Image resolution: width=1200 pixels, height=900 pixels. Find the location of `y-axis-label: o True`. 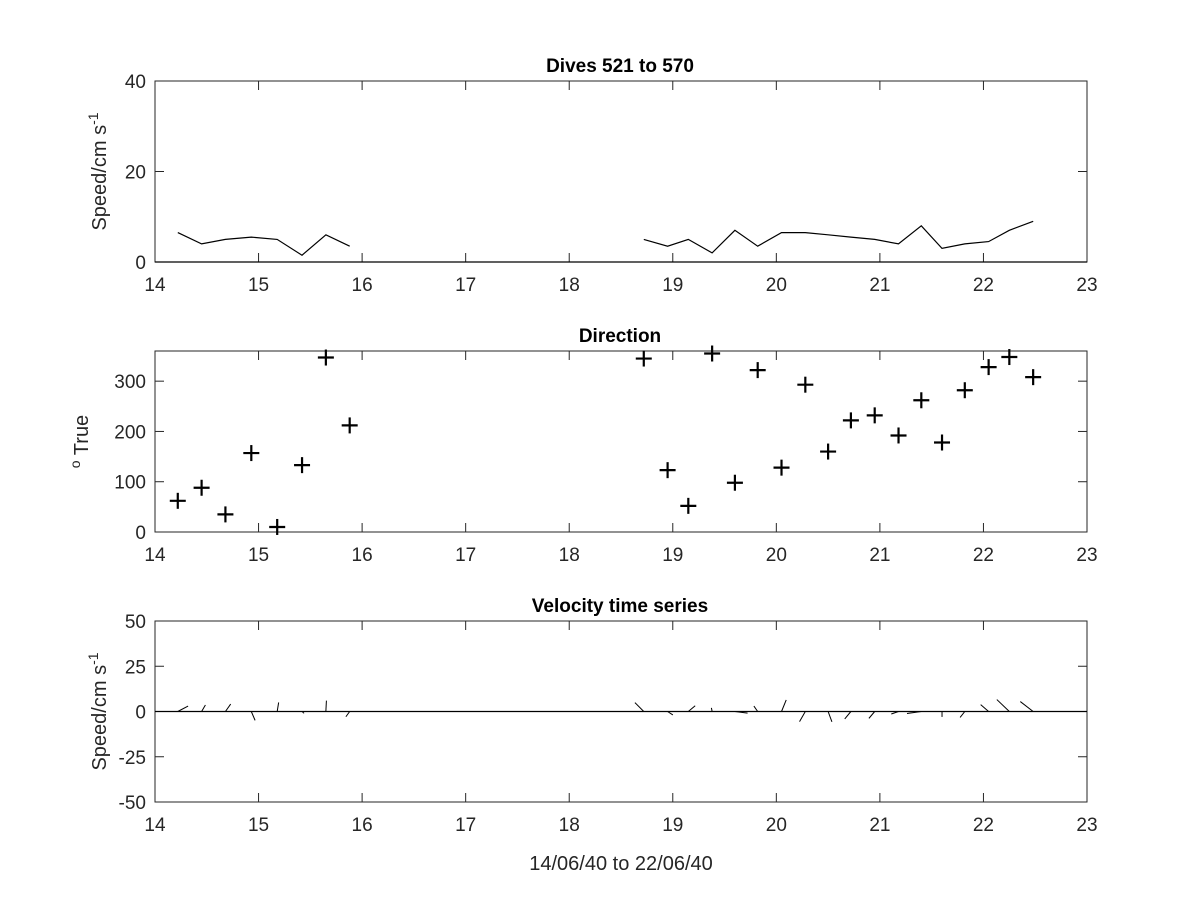

y-axis-label: o True is located at coordinates (80, 441).